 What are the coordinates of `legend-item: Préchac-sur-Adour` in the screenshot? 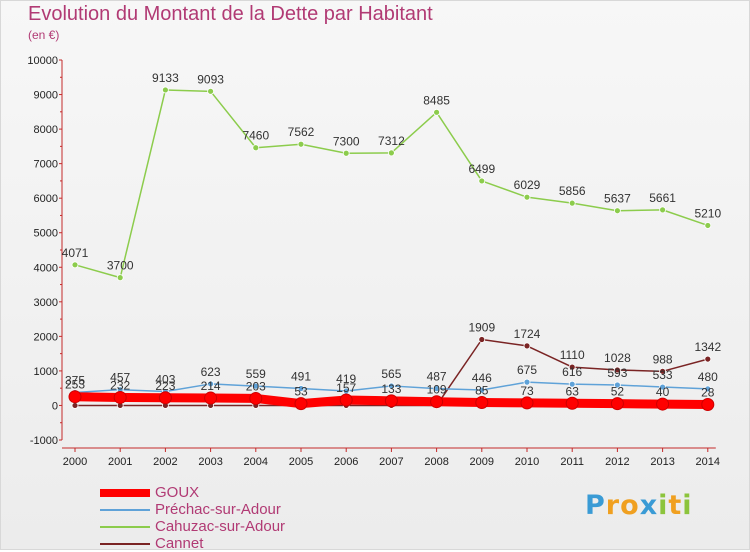 It's located at (192, 509).